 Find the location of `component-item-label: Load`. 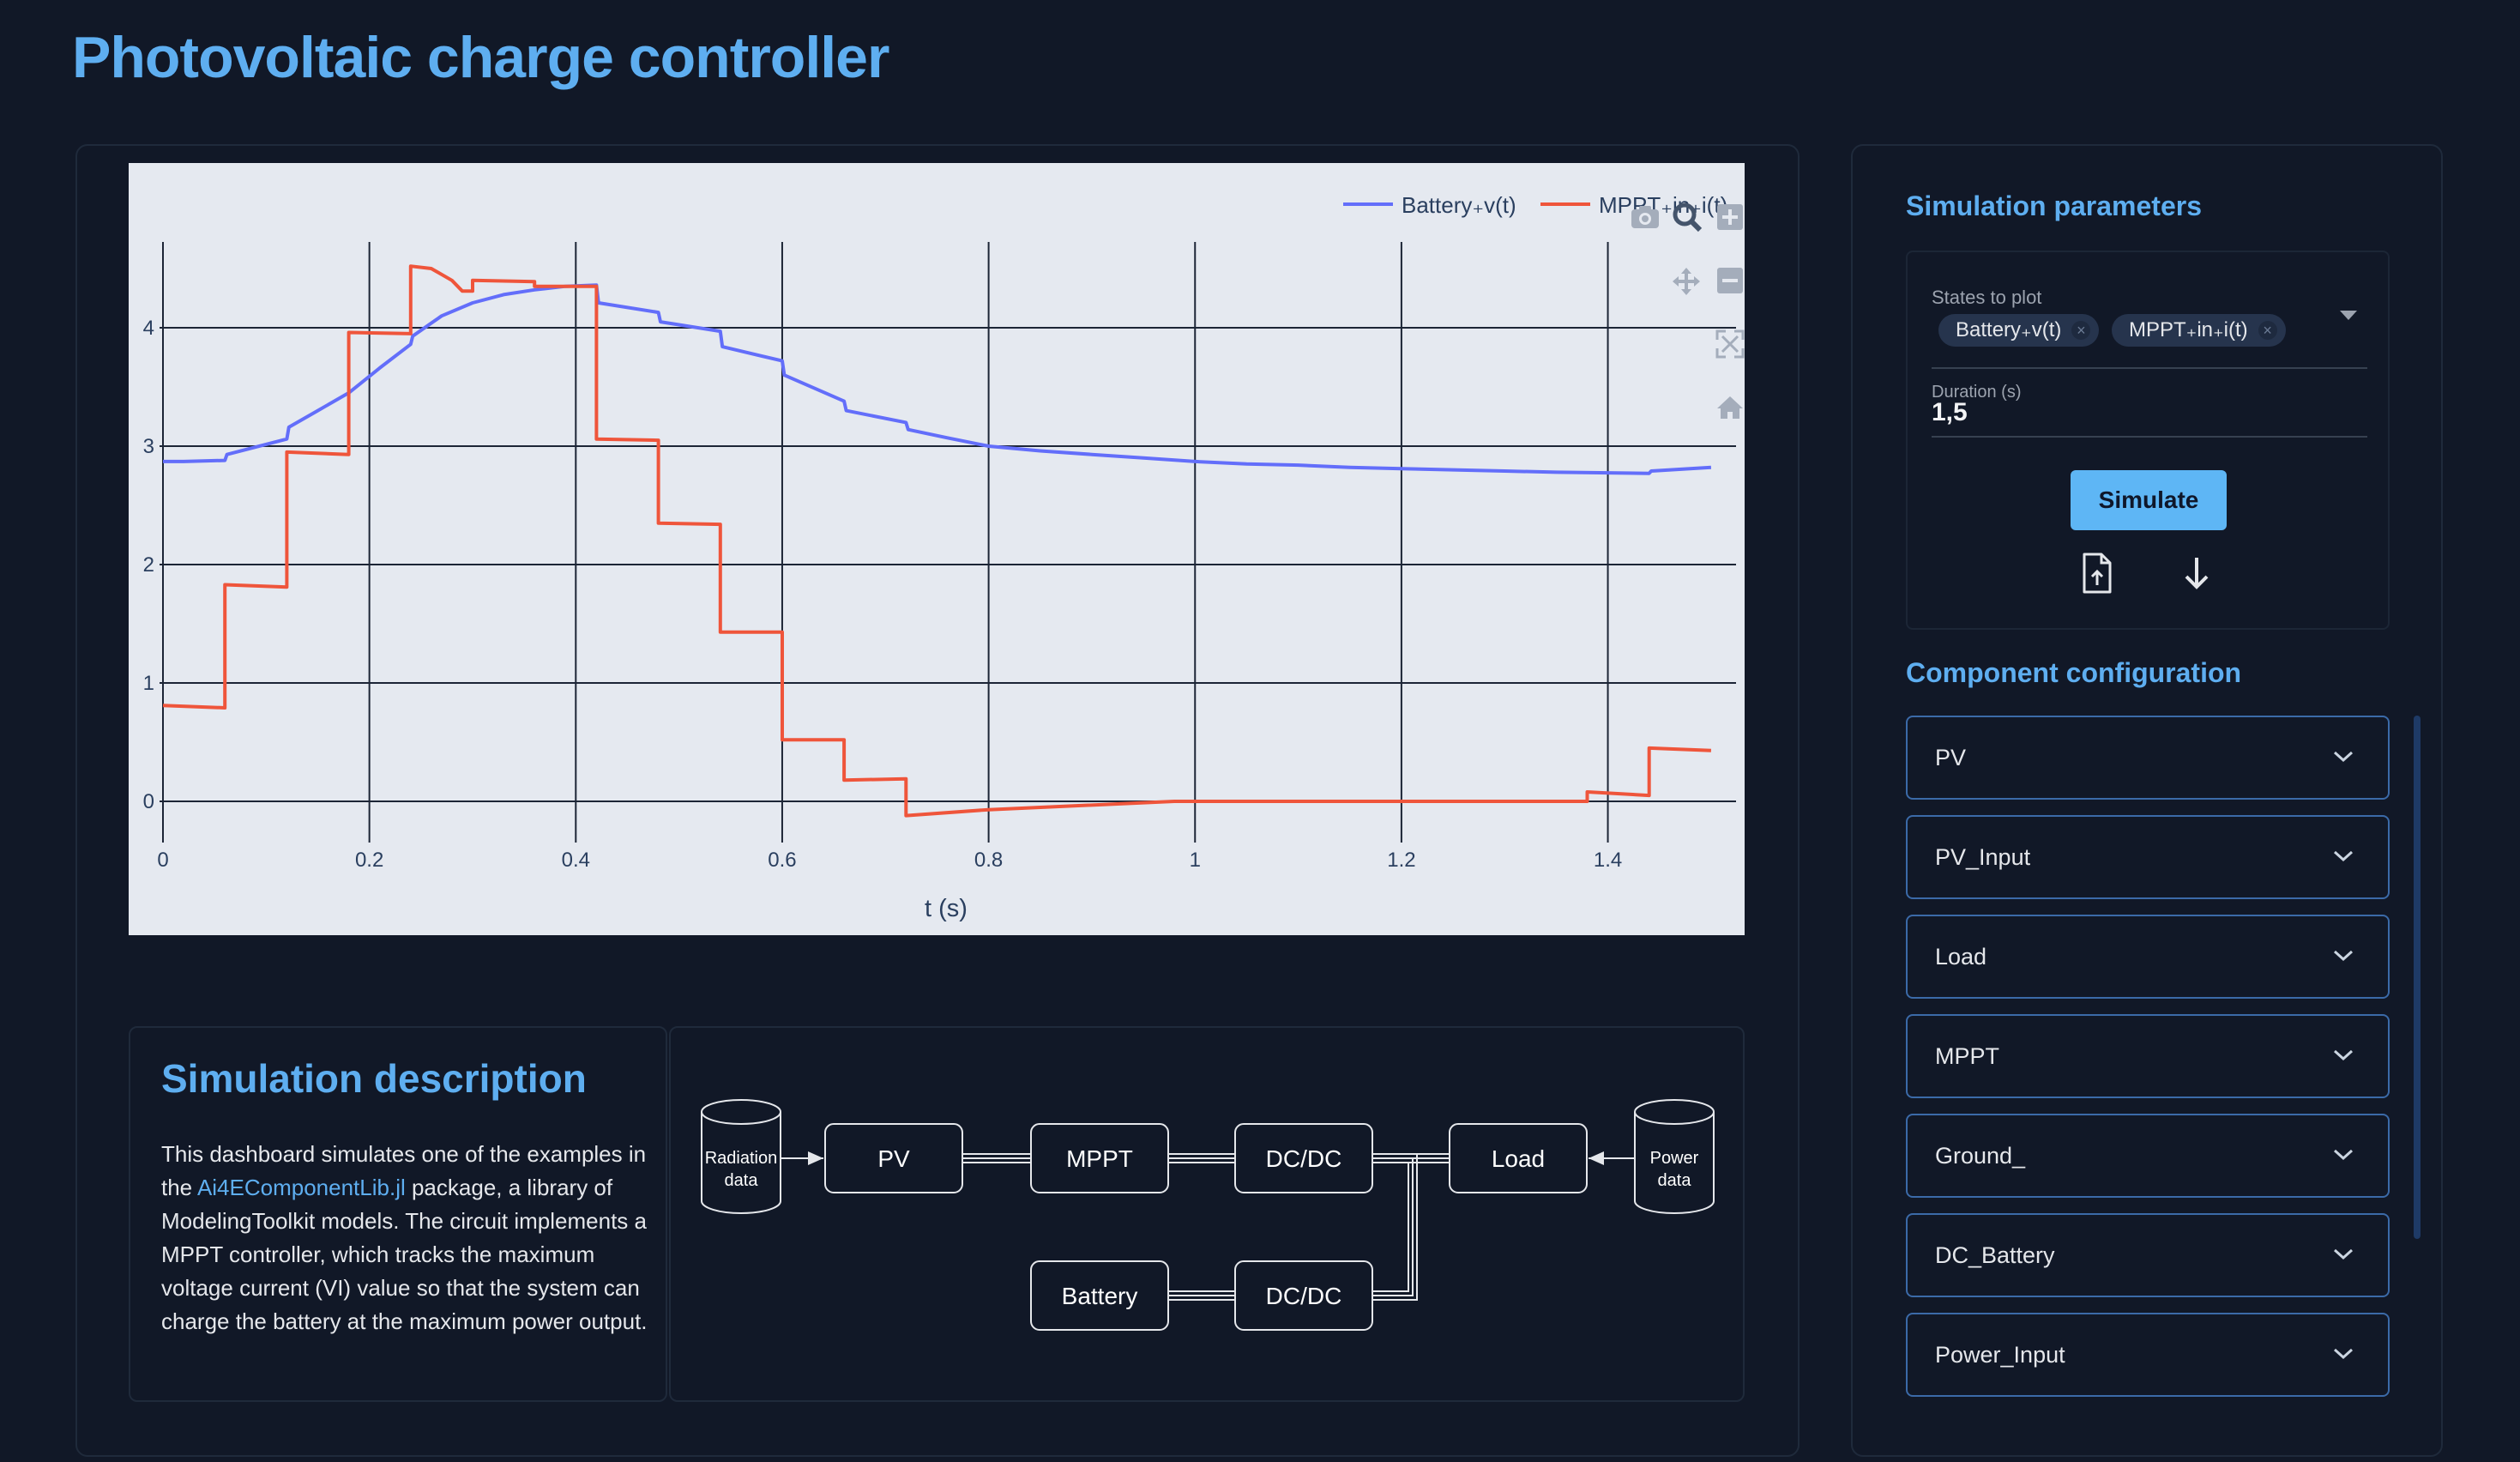

component-item-label: Load is located at coordinates (1961, 957).